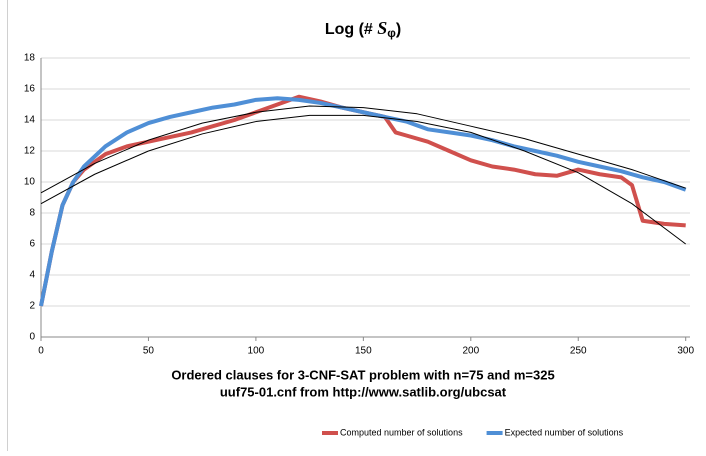 The height and width of the screenshot is (456, 706). I want to click on x-tick-label: 250, so click(578, 351).